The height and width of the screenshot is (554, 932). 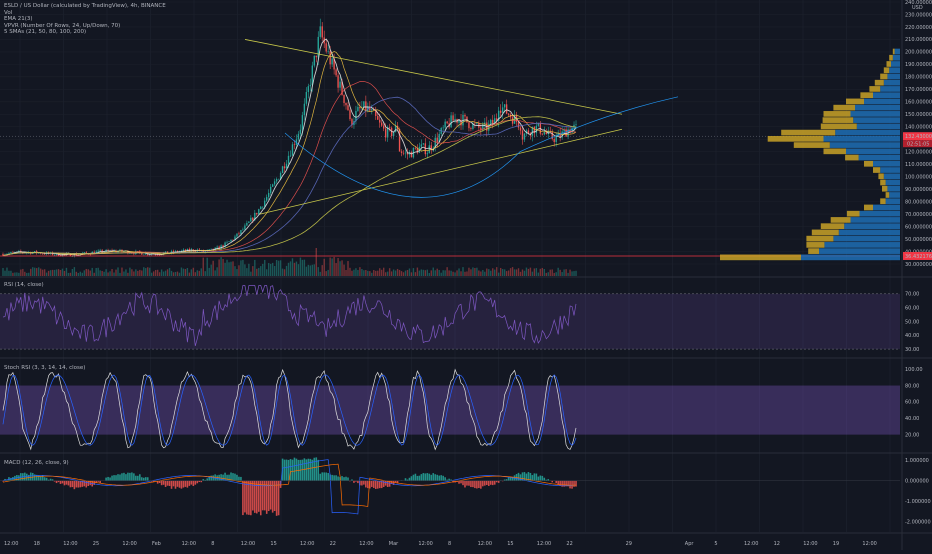 What do you see at coordinates (70, 544) in the screenshot?
I see `time-tick-label: 12:00` at bounding box center [70, 544].